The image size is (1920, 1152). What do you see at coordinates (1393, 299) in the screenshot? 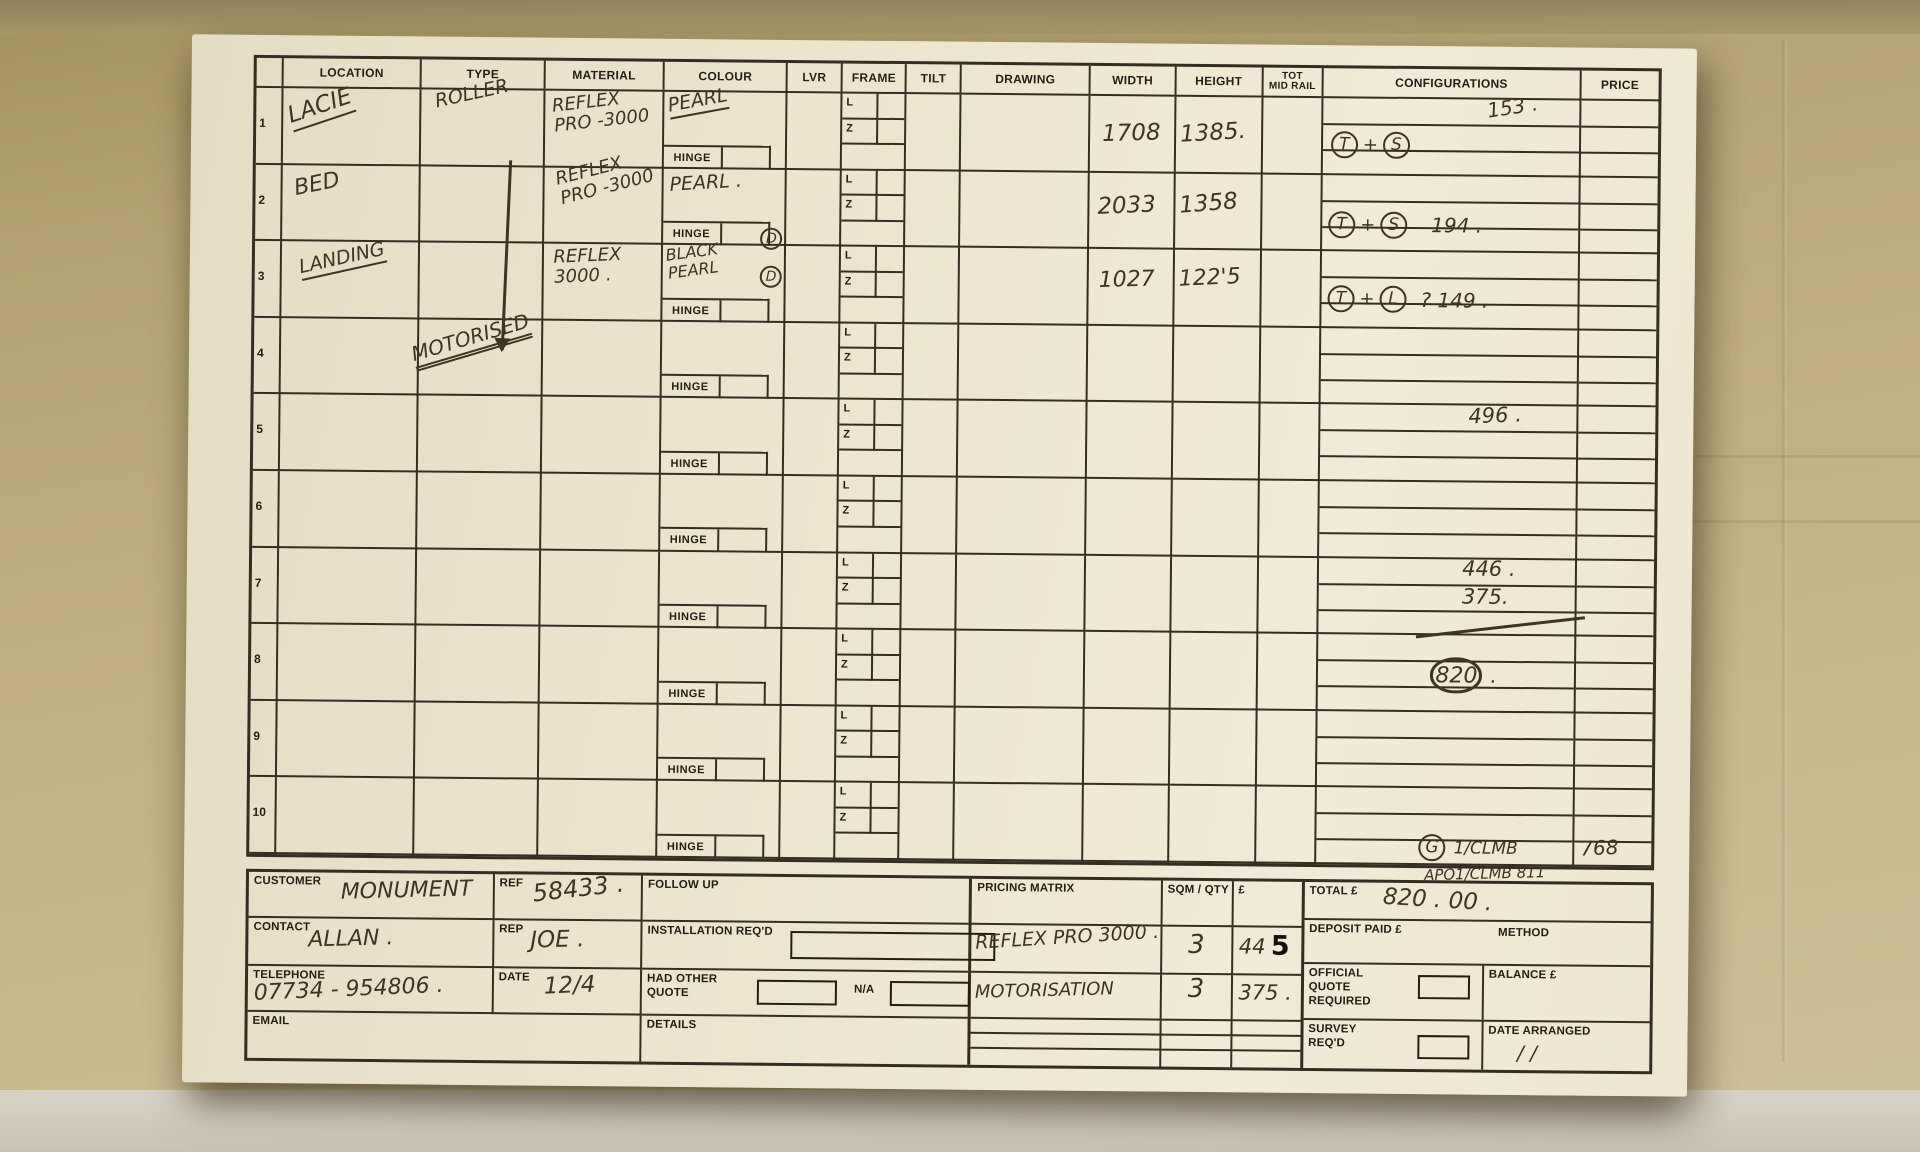
I see `circled-letter: L` at bounding box center [1393, 299].